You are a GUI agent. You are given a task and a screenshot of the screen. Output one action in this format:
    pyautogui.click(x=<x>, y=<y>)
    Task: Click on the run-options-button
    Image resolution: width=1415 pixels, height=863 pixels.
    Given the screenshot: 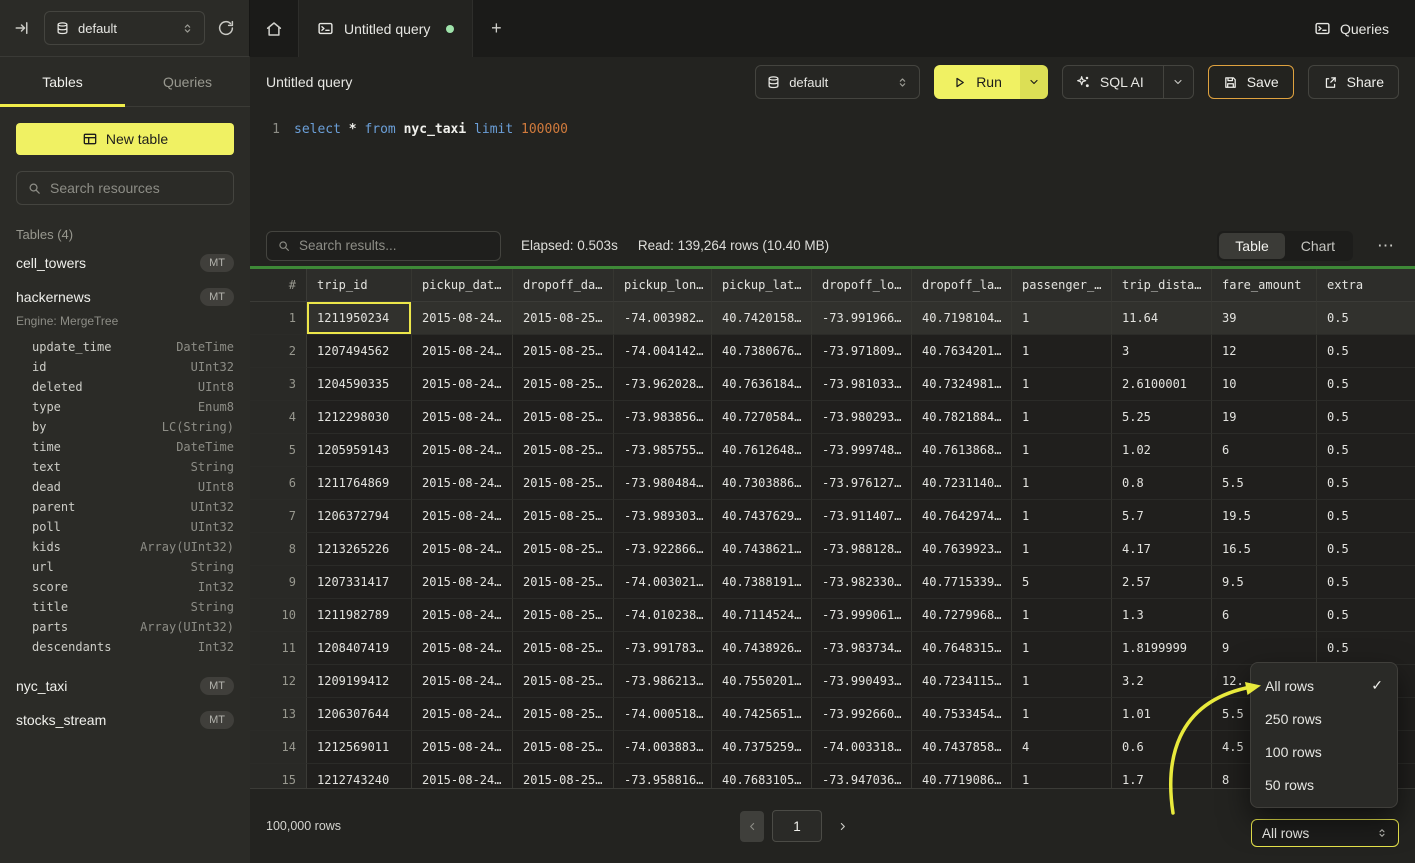 What is the action you would take?
    pyautogui.click(x=1033, y=82)
    